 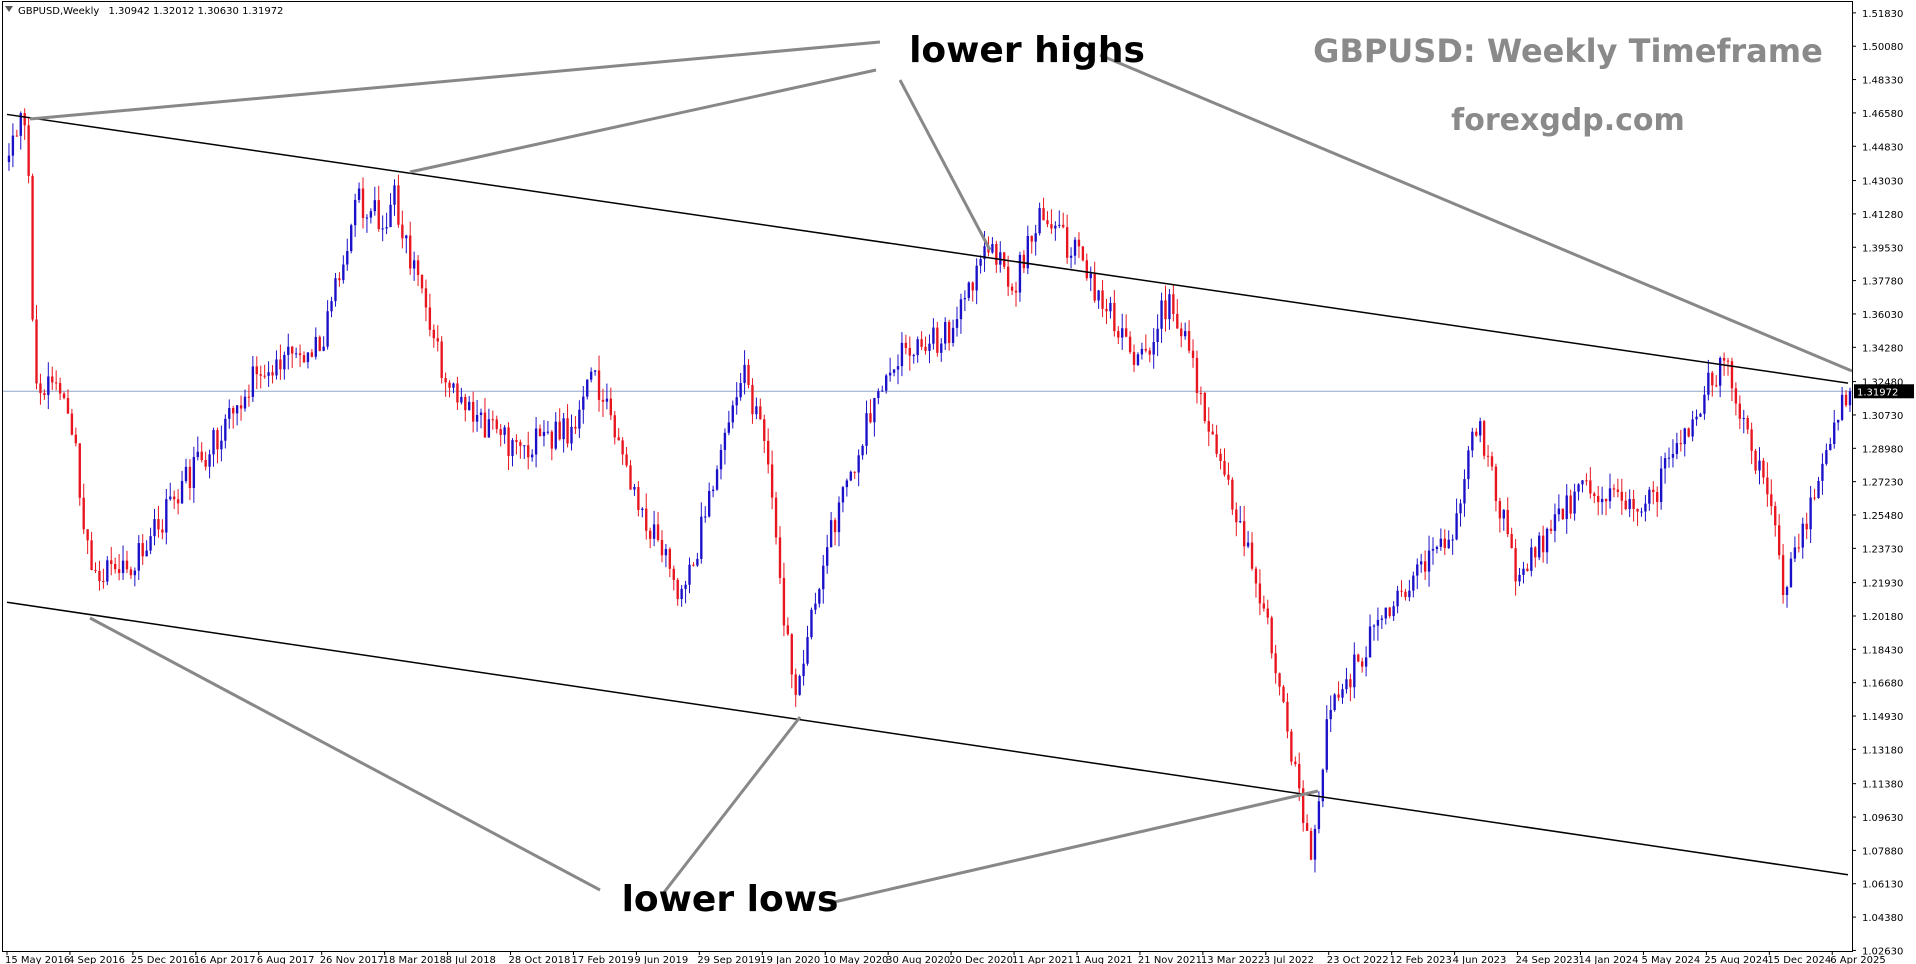 What do you see at coordinates (602, 959) in the screenshot?
I see `x-axis-label: 17 Feb 2019` at bounding box center [602, 959].